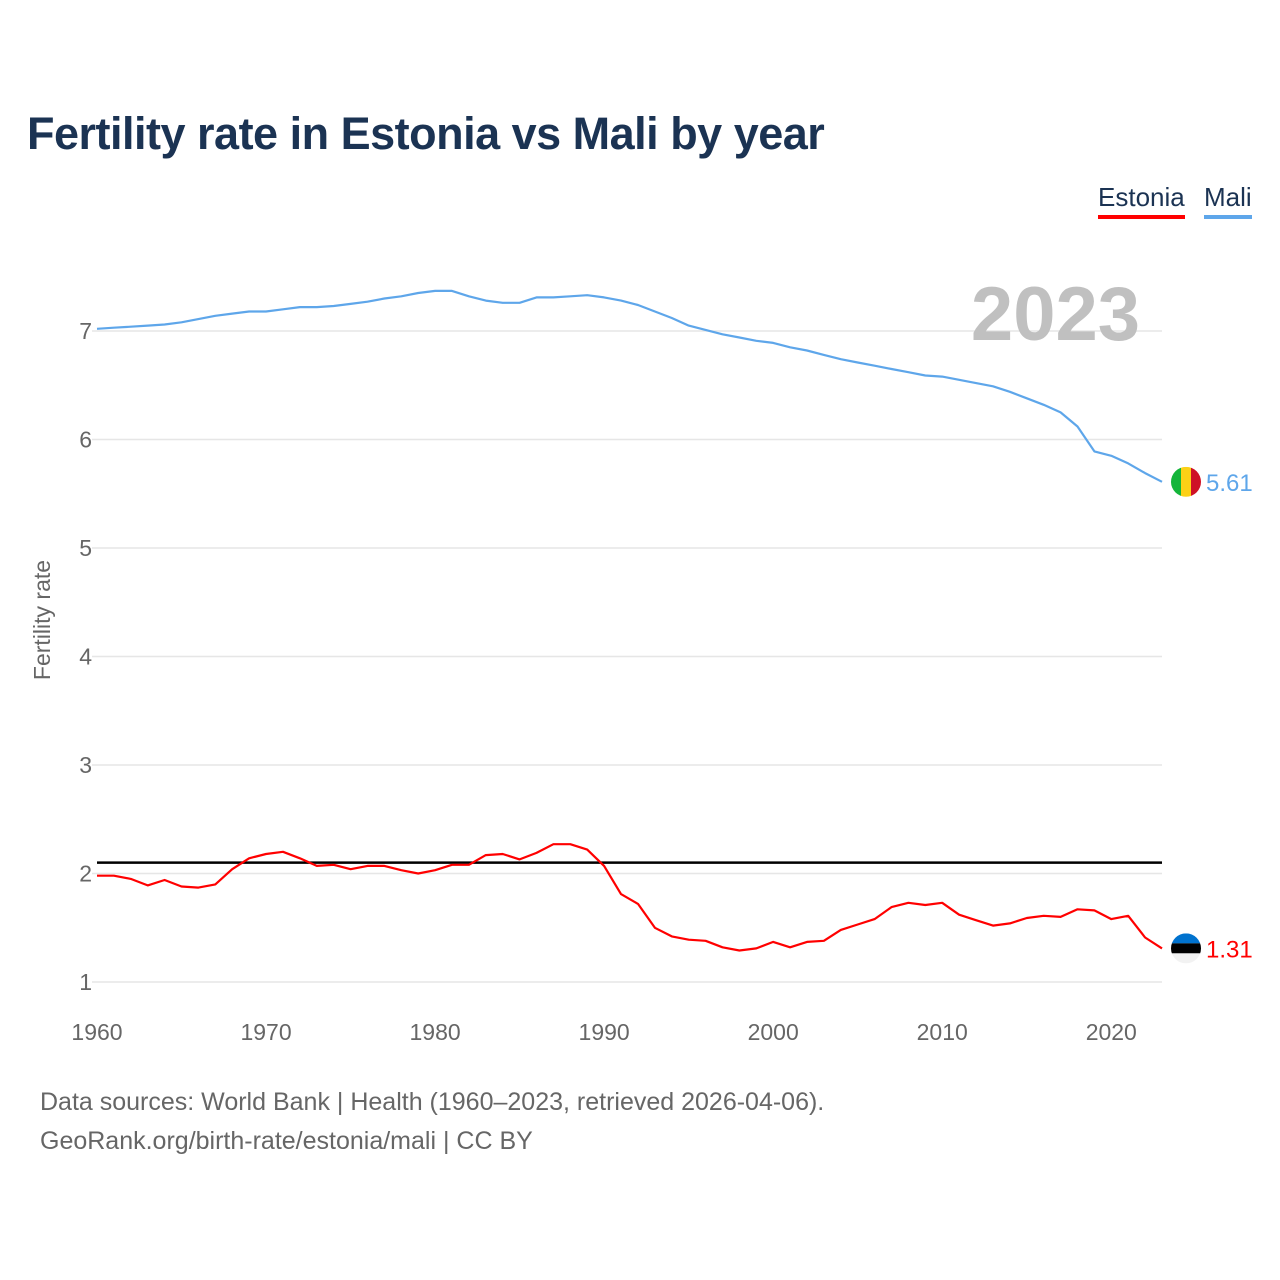  What do you see at coordinates (1055, 314) in the screenshot?
I see `year-label: 2023` at bounding box center [1055, 314].